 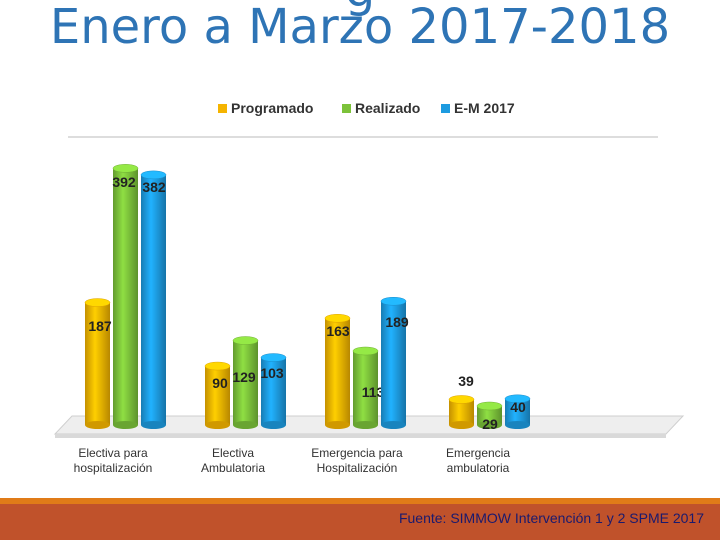 What do you see at coordinates (484, 108) in the screenshot?
I see `legend-label-2: E-M 2017` at bounding box center [484, 108].